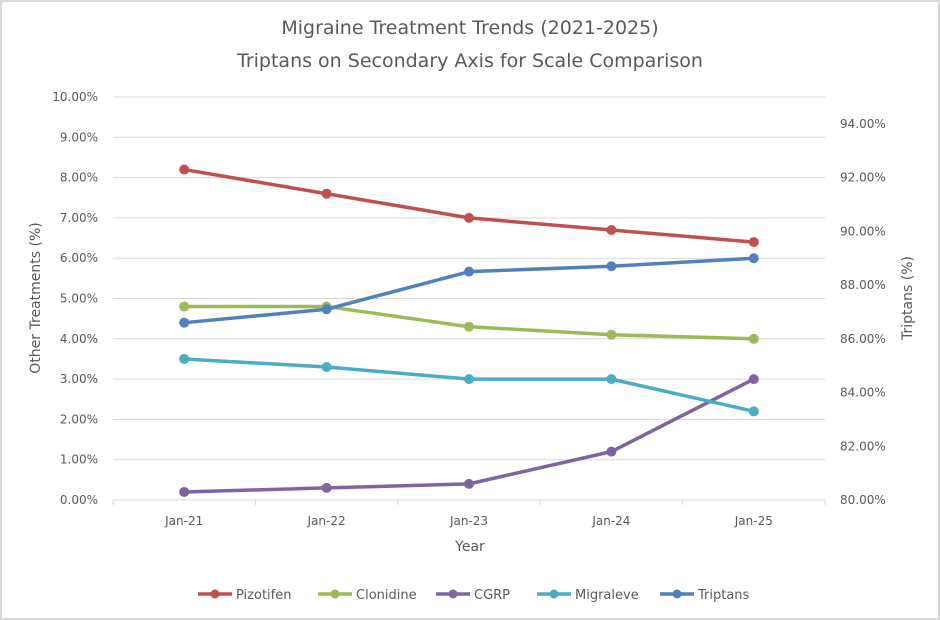  I want to click on series-line-migraleve, so click(469, 385).